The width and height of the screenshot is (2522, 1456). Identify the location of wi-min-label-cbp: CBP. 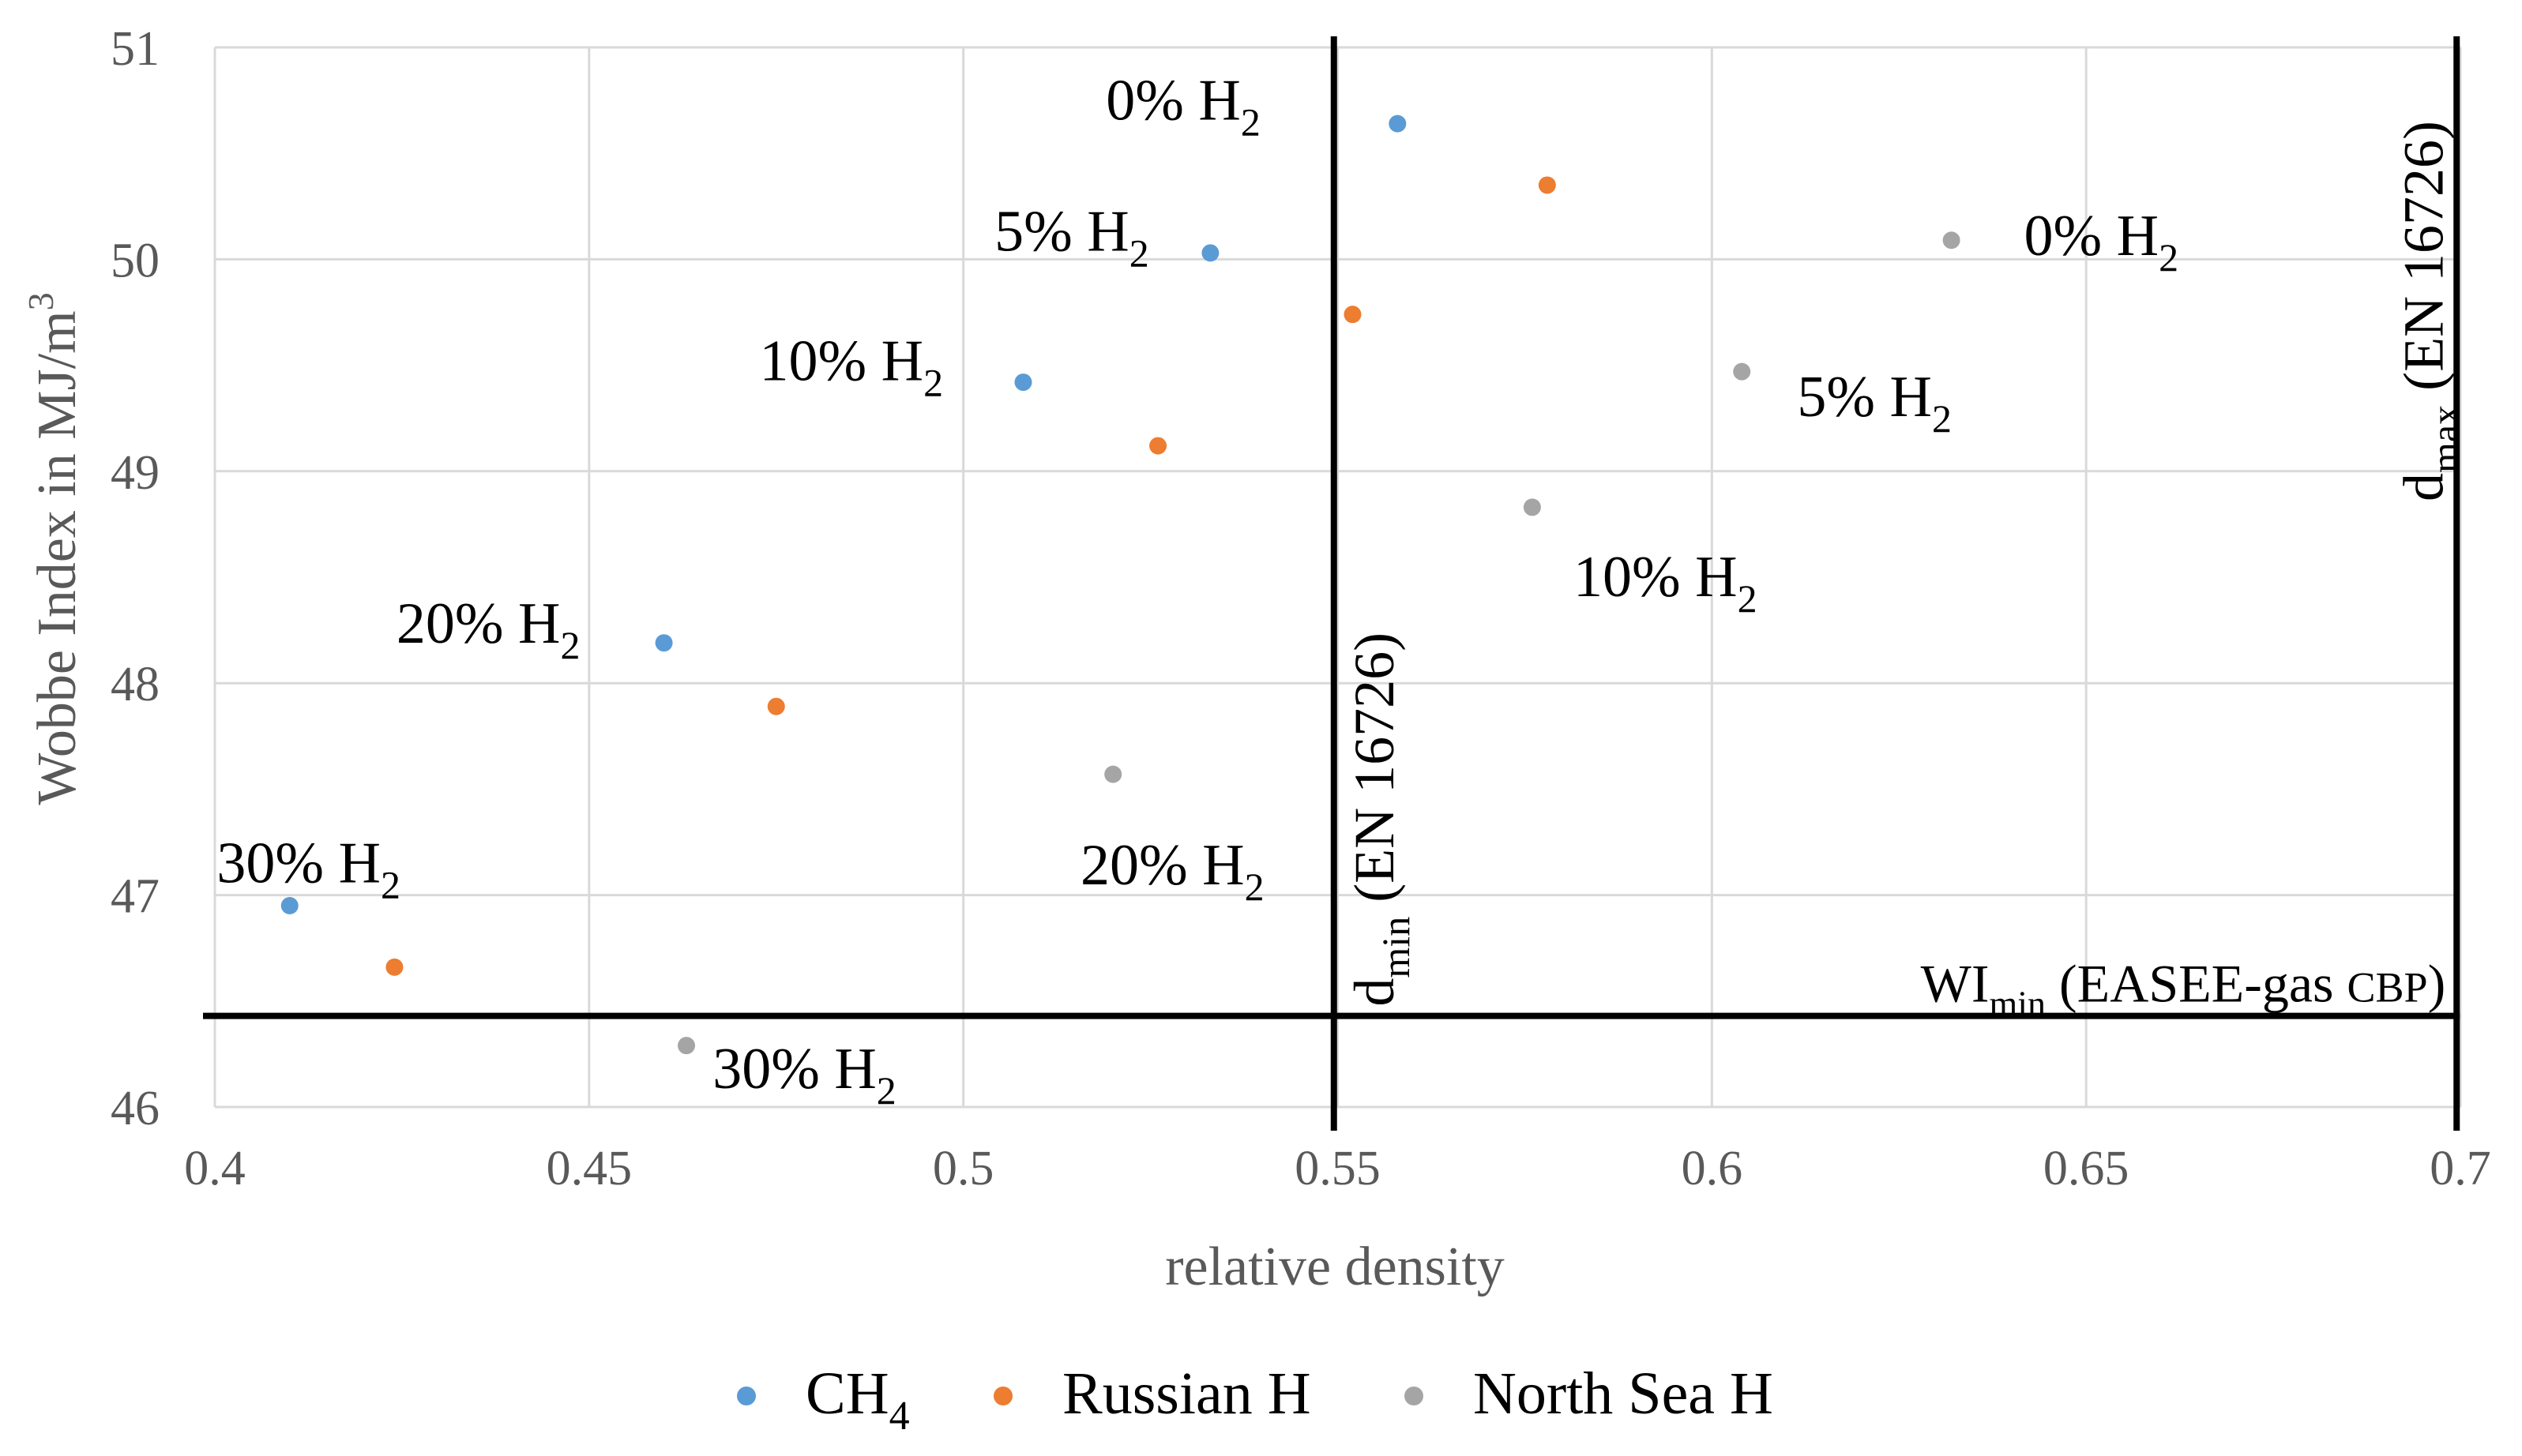
(2387, 987).